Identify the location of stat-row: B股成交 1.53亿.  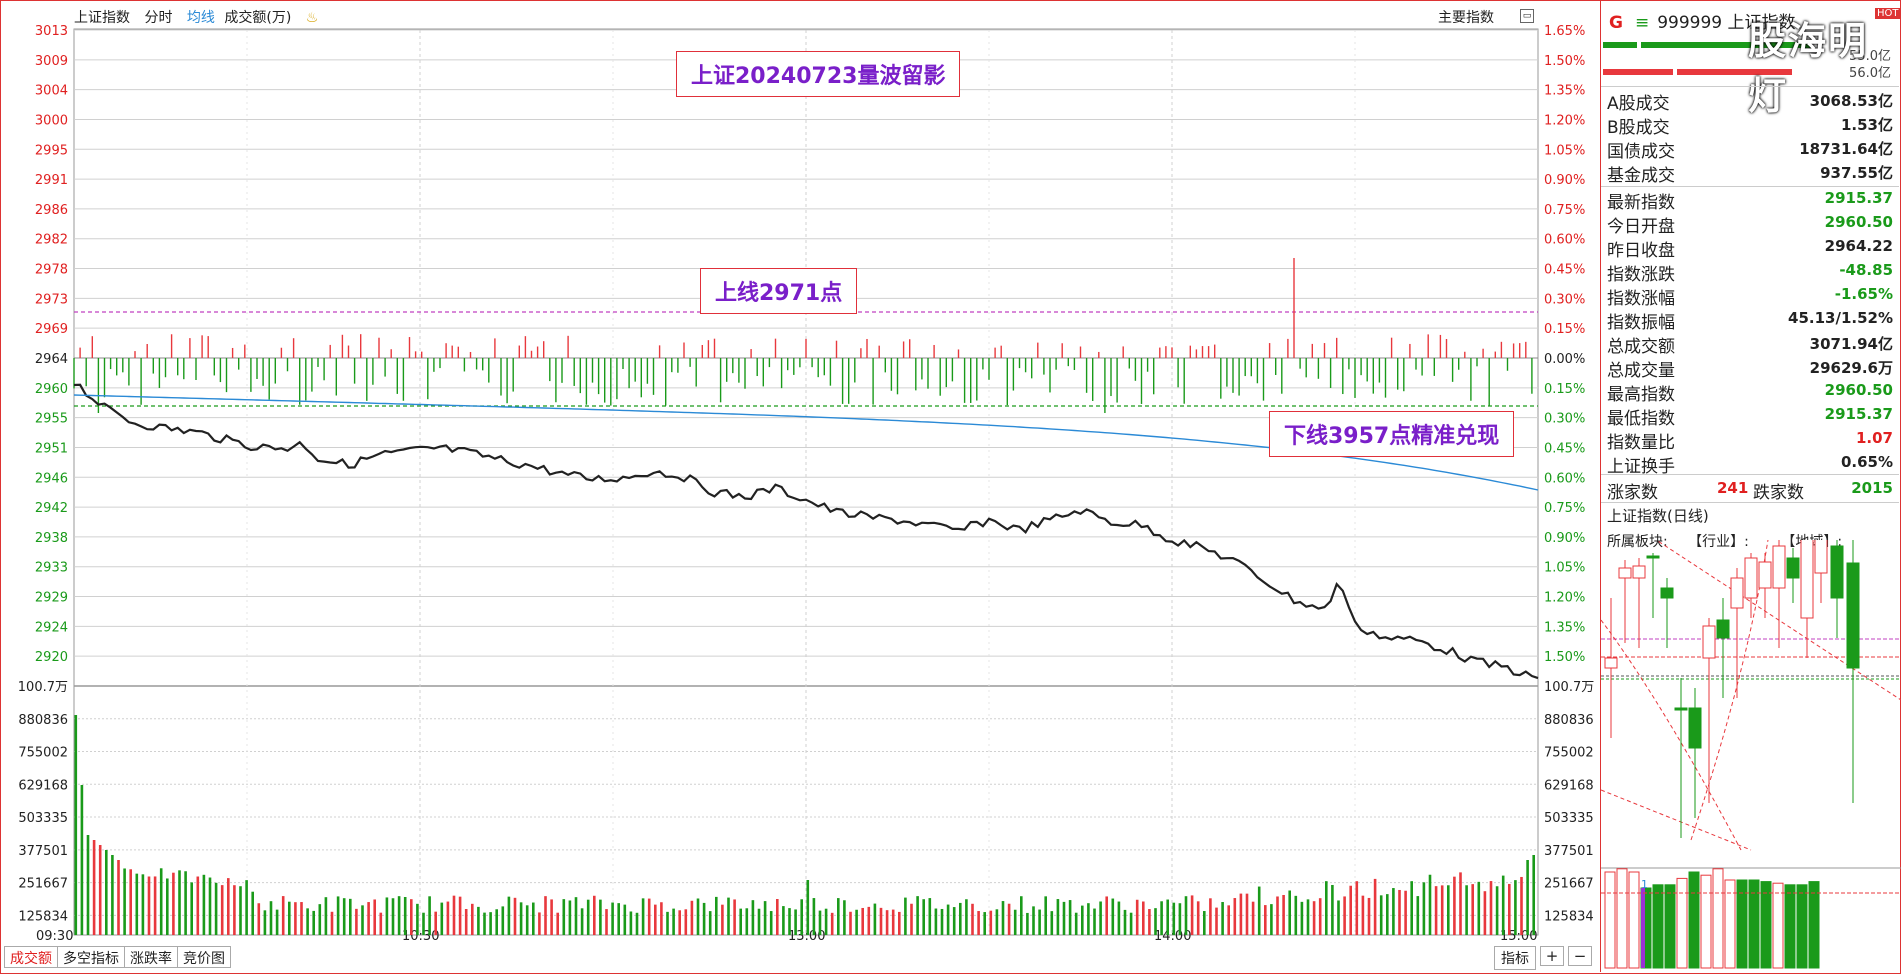
(1750, 125).